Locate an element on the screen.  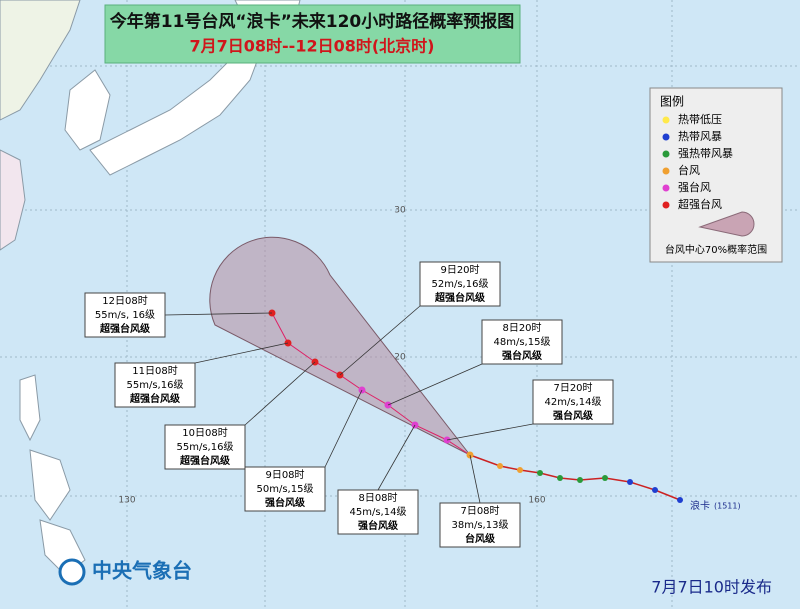
observed-track is located at coordinates (575, 477).